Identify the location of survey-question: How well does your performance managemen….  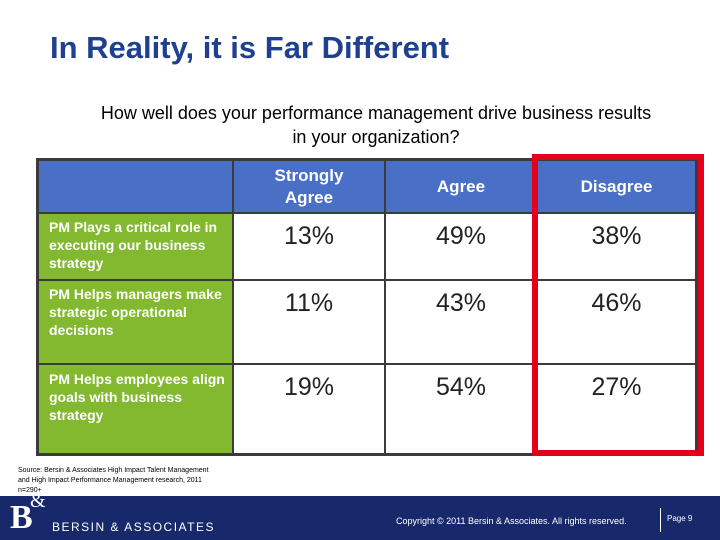
(376, 125).